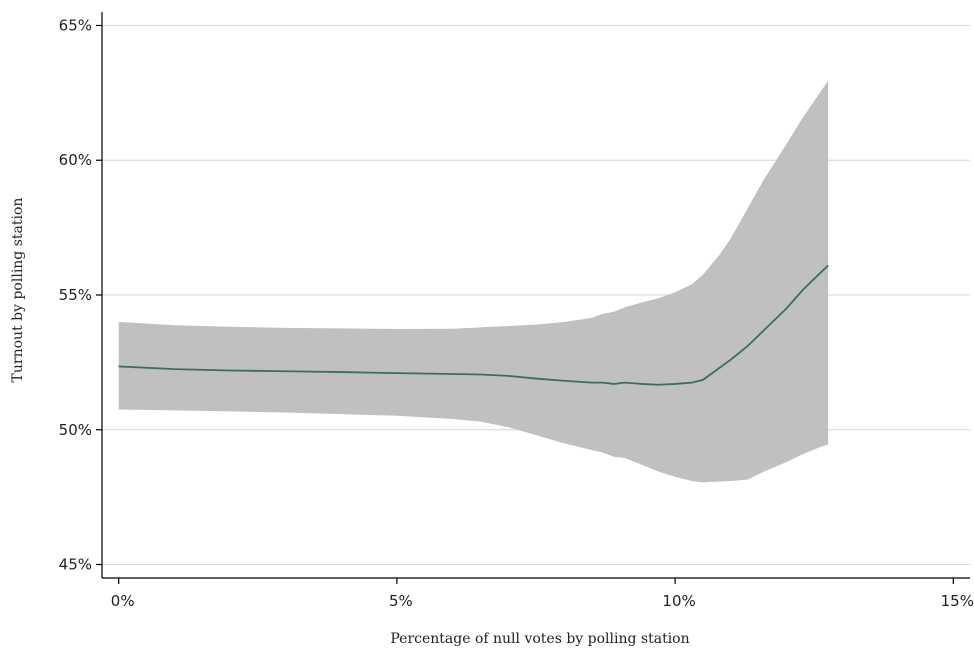  I want to click on y-tick-label: 65%, so click(75, 25).